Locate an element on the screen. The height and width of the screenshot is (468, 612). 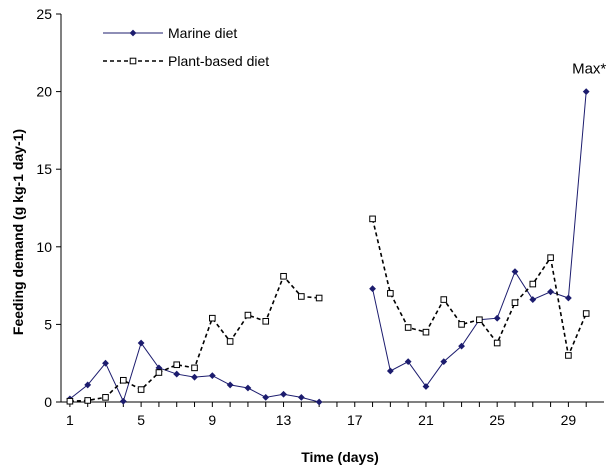
y-tick-label: 10 is located at coordinates (44, 247).